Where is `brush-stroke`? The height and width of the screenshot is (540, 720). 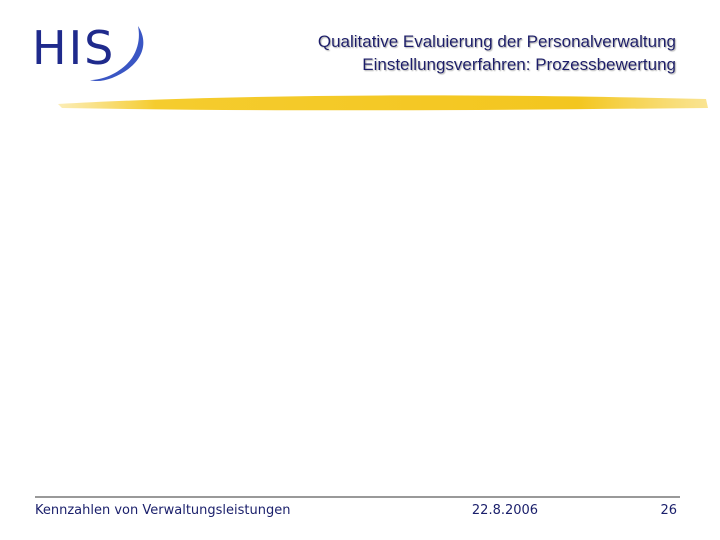 brush-stroke is located at coordinates (383, 103).